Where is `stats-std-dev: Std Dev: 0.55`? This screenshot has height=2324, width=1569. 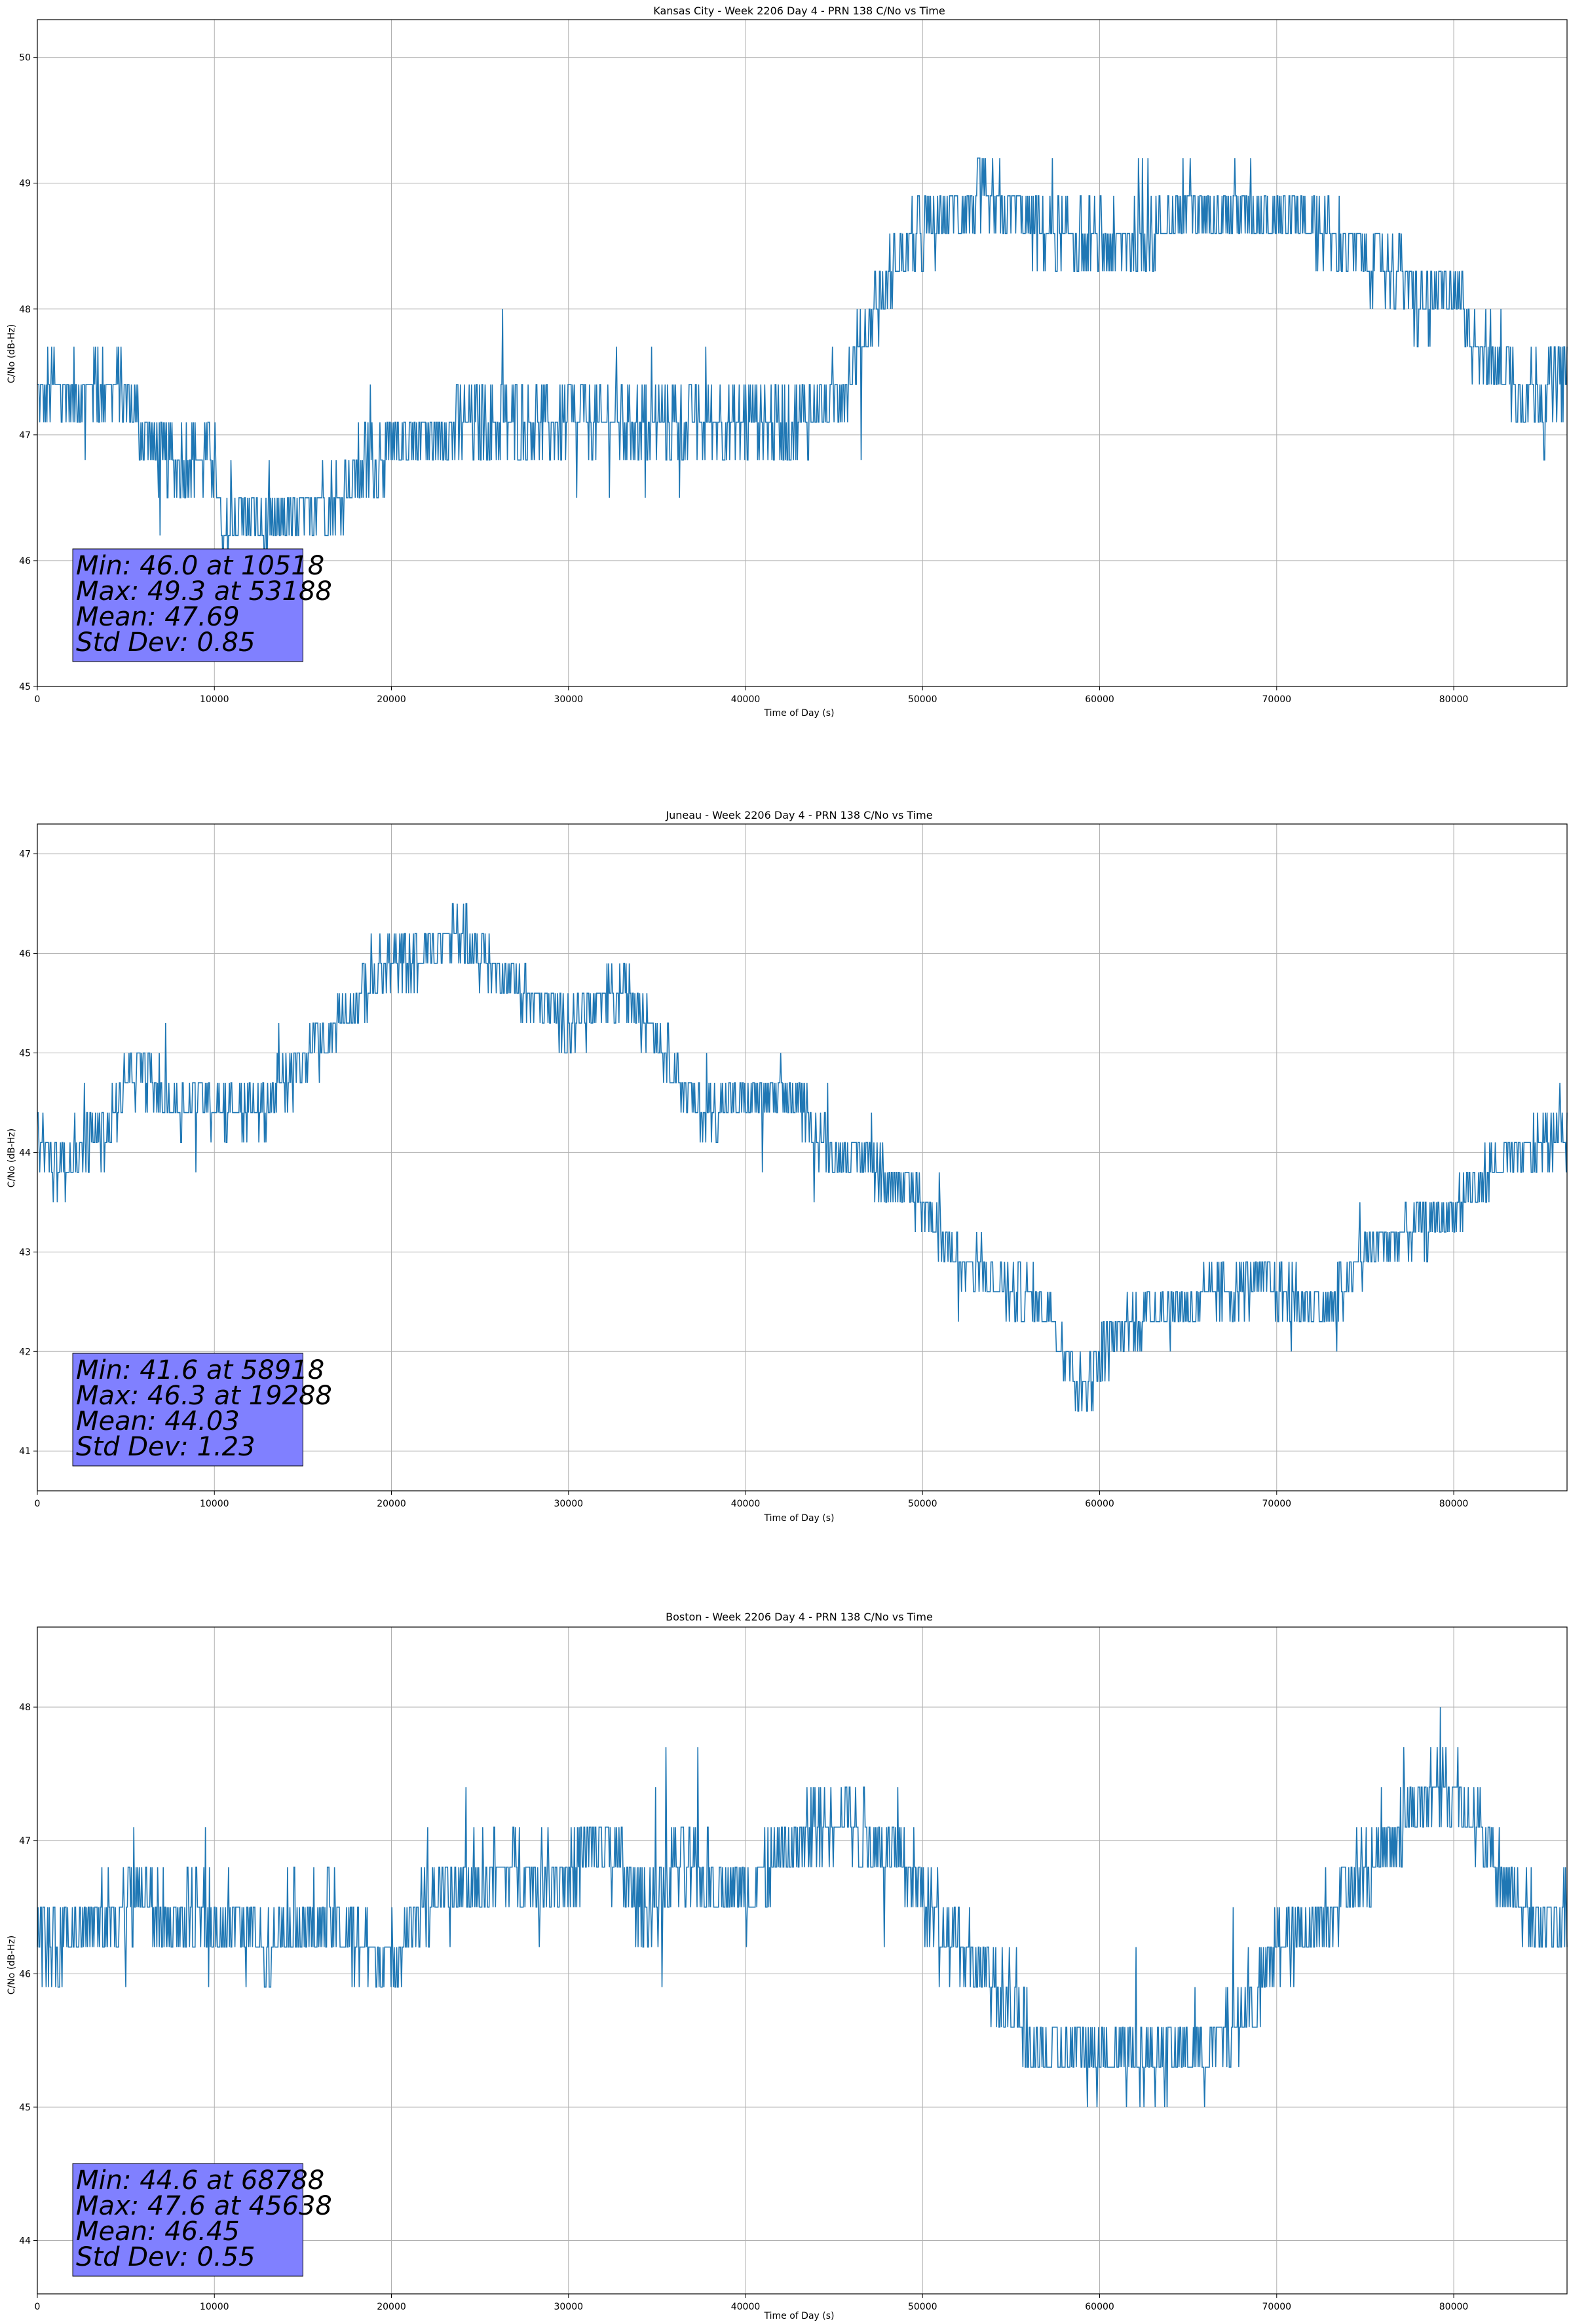
stats-std-dev: Std Dev: 0.55 is located at coordinates (165, 2257).